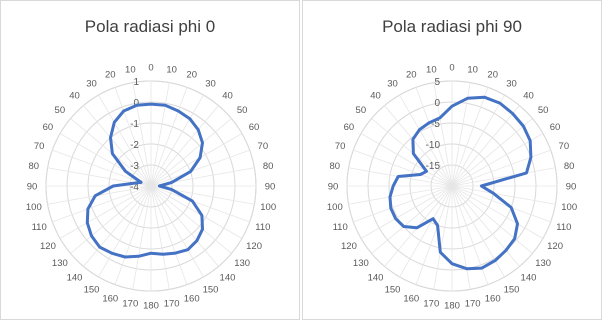 The width and height of the screenshot is (603, 322). I want to click on radial-tick-label: -2, so click(134, 145).